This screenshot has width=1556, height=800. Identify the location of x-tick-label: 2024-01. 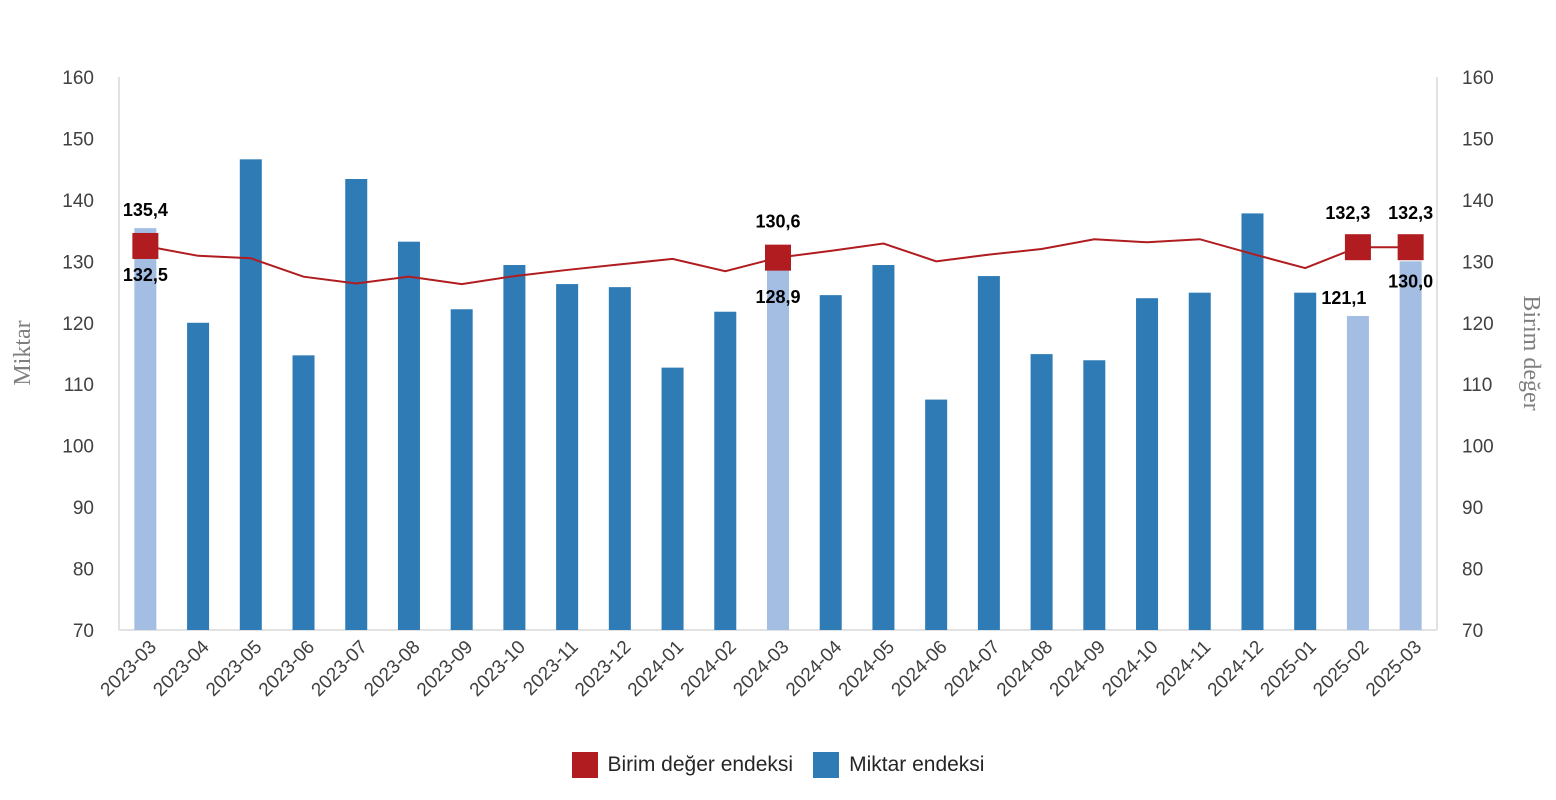
(656, 669).